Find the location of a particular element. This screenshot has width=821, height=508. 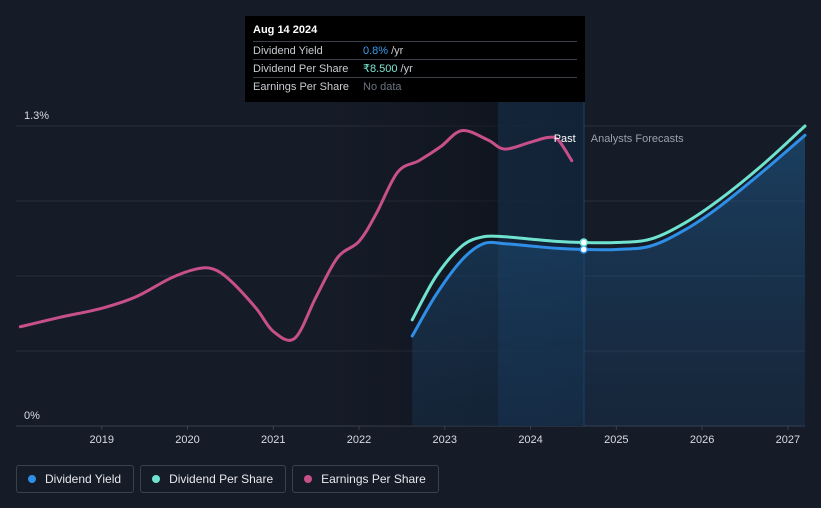

highlight-markers is located at coordinates (583, 246).